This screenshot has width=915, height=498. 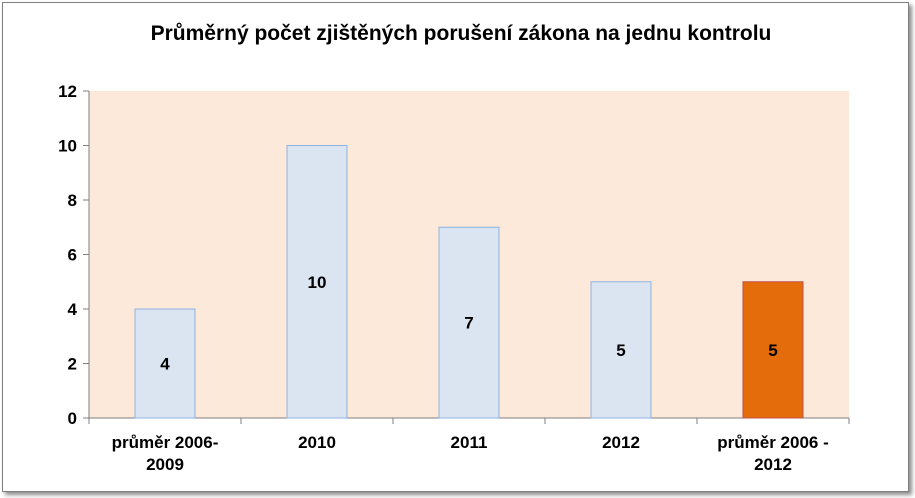 What do you see at coordinates (73, 309) in the screenshot?
I see `y-tick-label: 4` at bounding box center [73, 309].